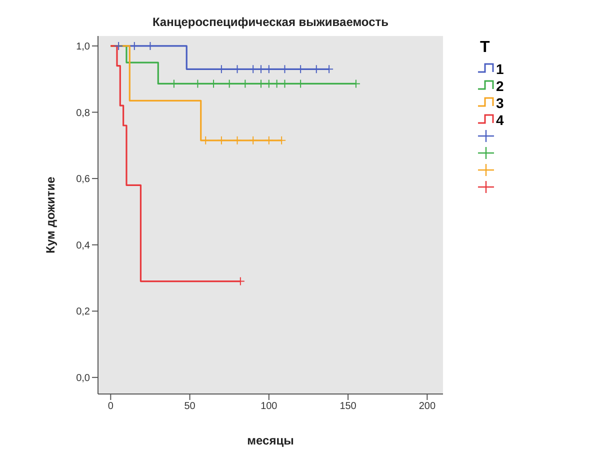 The height and width of the screenshot is (462, 601). I want to click on x-tick-label: 100, so click(269, 406).